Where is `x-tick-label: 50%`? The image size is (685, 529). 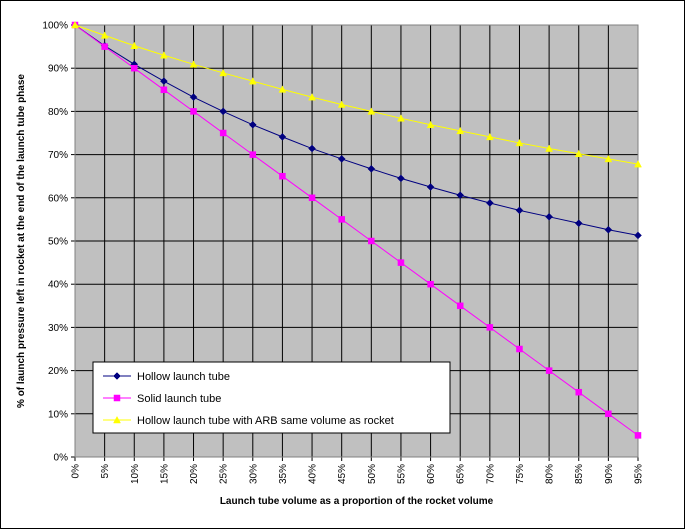
x-tick-label: 50% is located at coordinates (372, 474).